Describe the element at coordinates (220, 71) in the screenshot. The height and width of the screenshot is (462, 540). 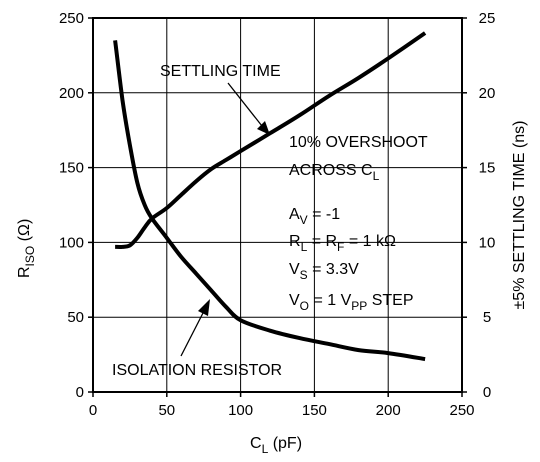
I see `series-label-settling-time: SETTLING TIME` at that location.